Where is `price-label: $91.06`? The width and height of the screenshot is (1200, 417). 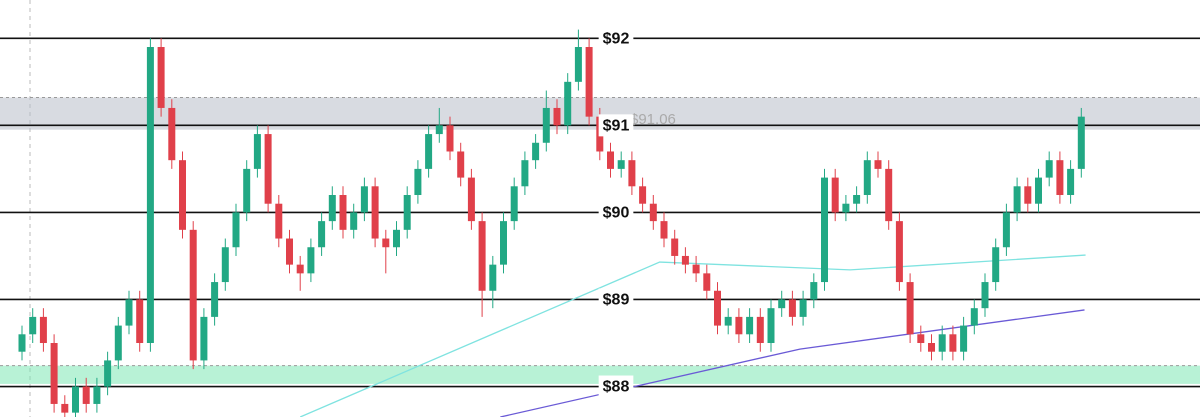
price-label: $91.06 is located at coordinates (653, 119).